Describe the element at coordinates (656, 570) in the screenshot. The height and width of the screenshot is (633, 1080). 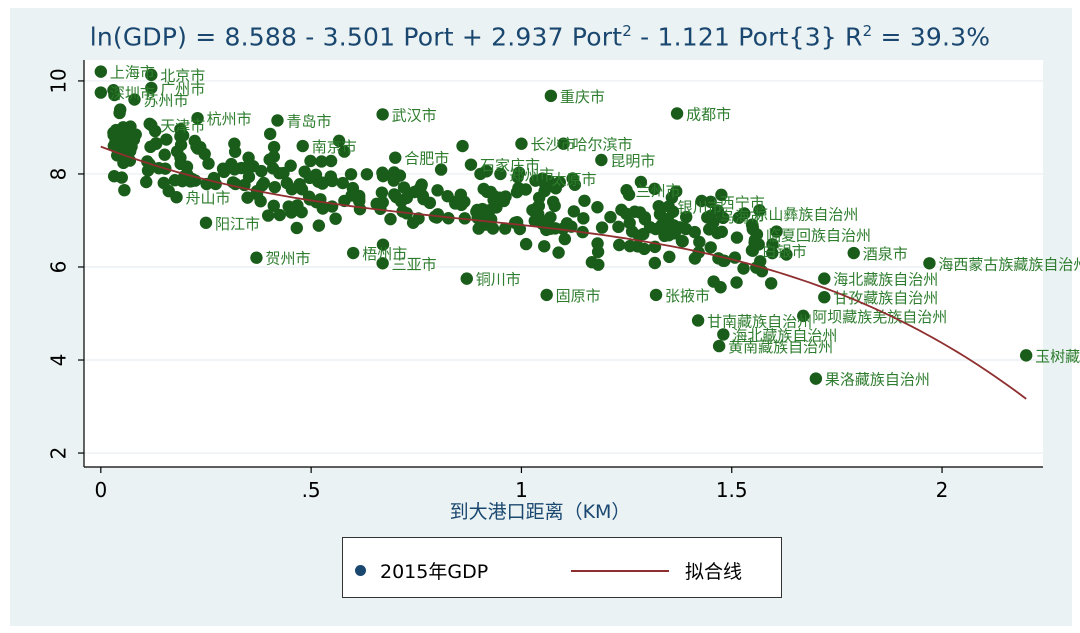
I see `legend-item-fit: 拟合线` at that location.